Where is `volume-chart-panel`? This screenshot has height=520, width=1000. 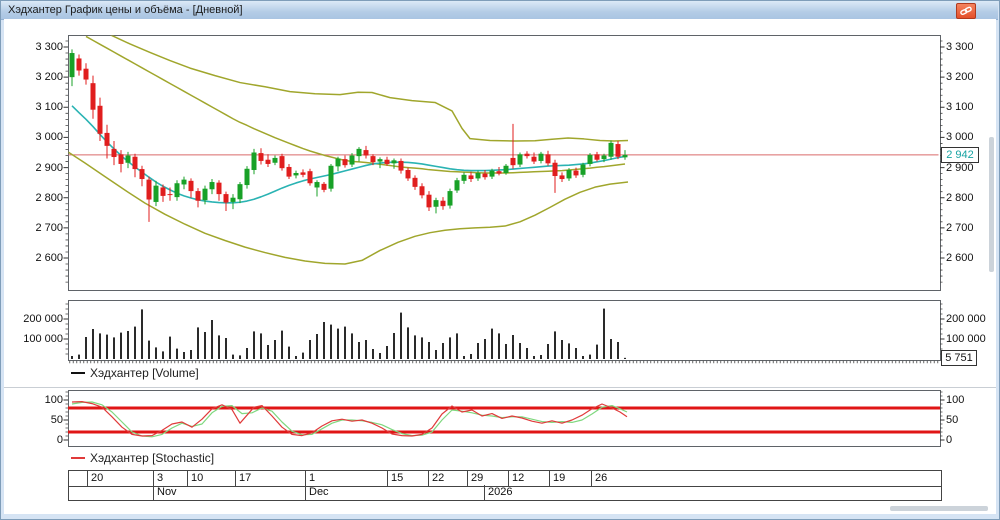
volume-chart-panel is located at coordinates (504, 330).